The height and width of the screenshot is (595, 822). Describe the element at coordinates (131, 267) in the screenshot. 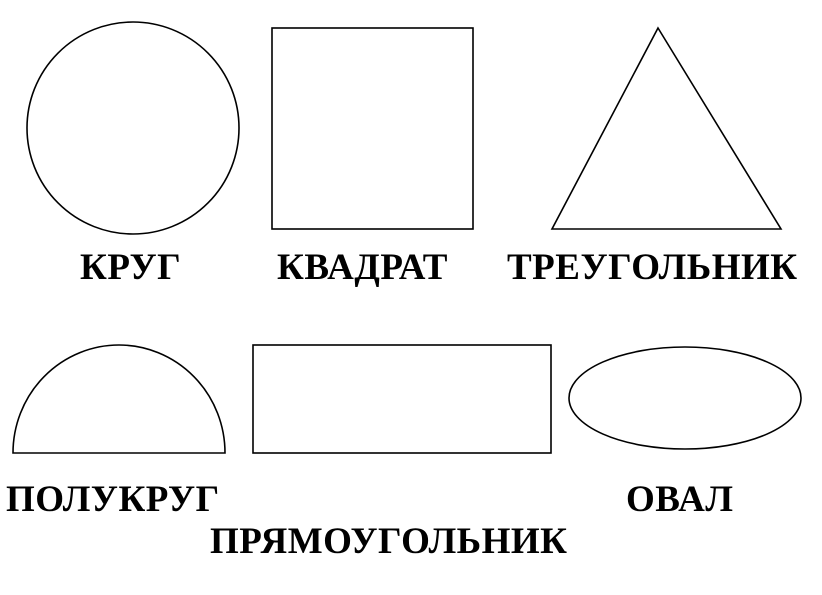

I see `circle-label: КРУГ` at that location.